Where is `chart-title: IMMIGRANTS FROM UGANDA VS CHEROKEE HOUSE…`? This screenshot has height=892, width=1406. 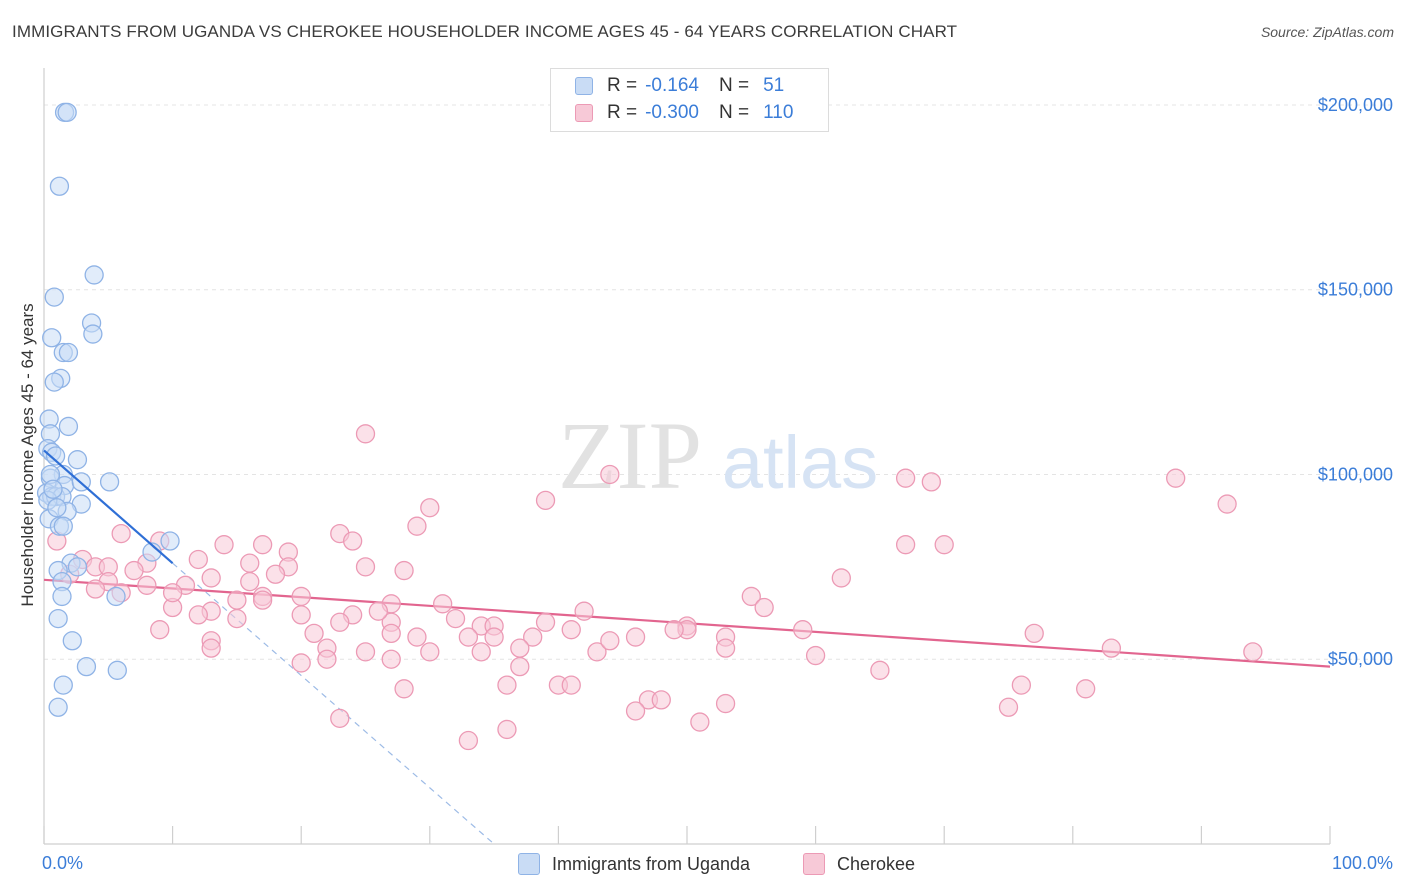
chart-title: IMMIGRANTS FROM UGANDA VS CHEROKEE HOUSE… is located at coordinates (485, 31).